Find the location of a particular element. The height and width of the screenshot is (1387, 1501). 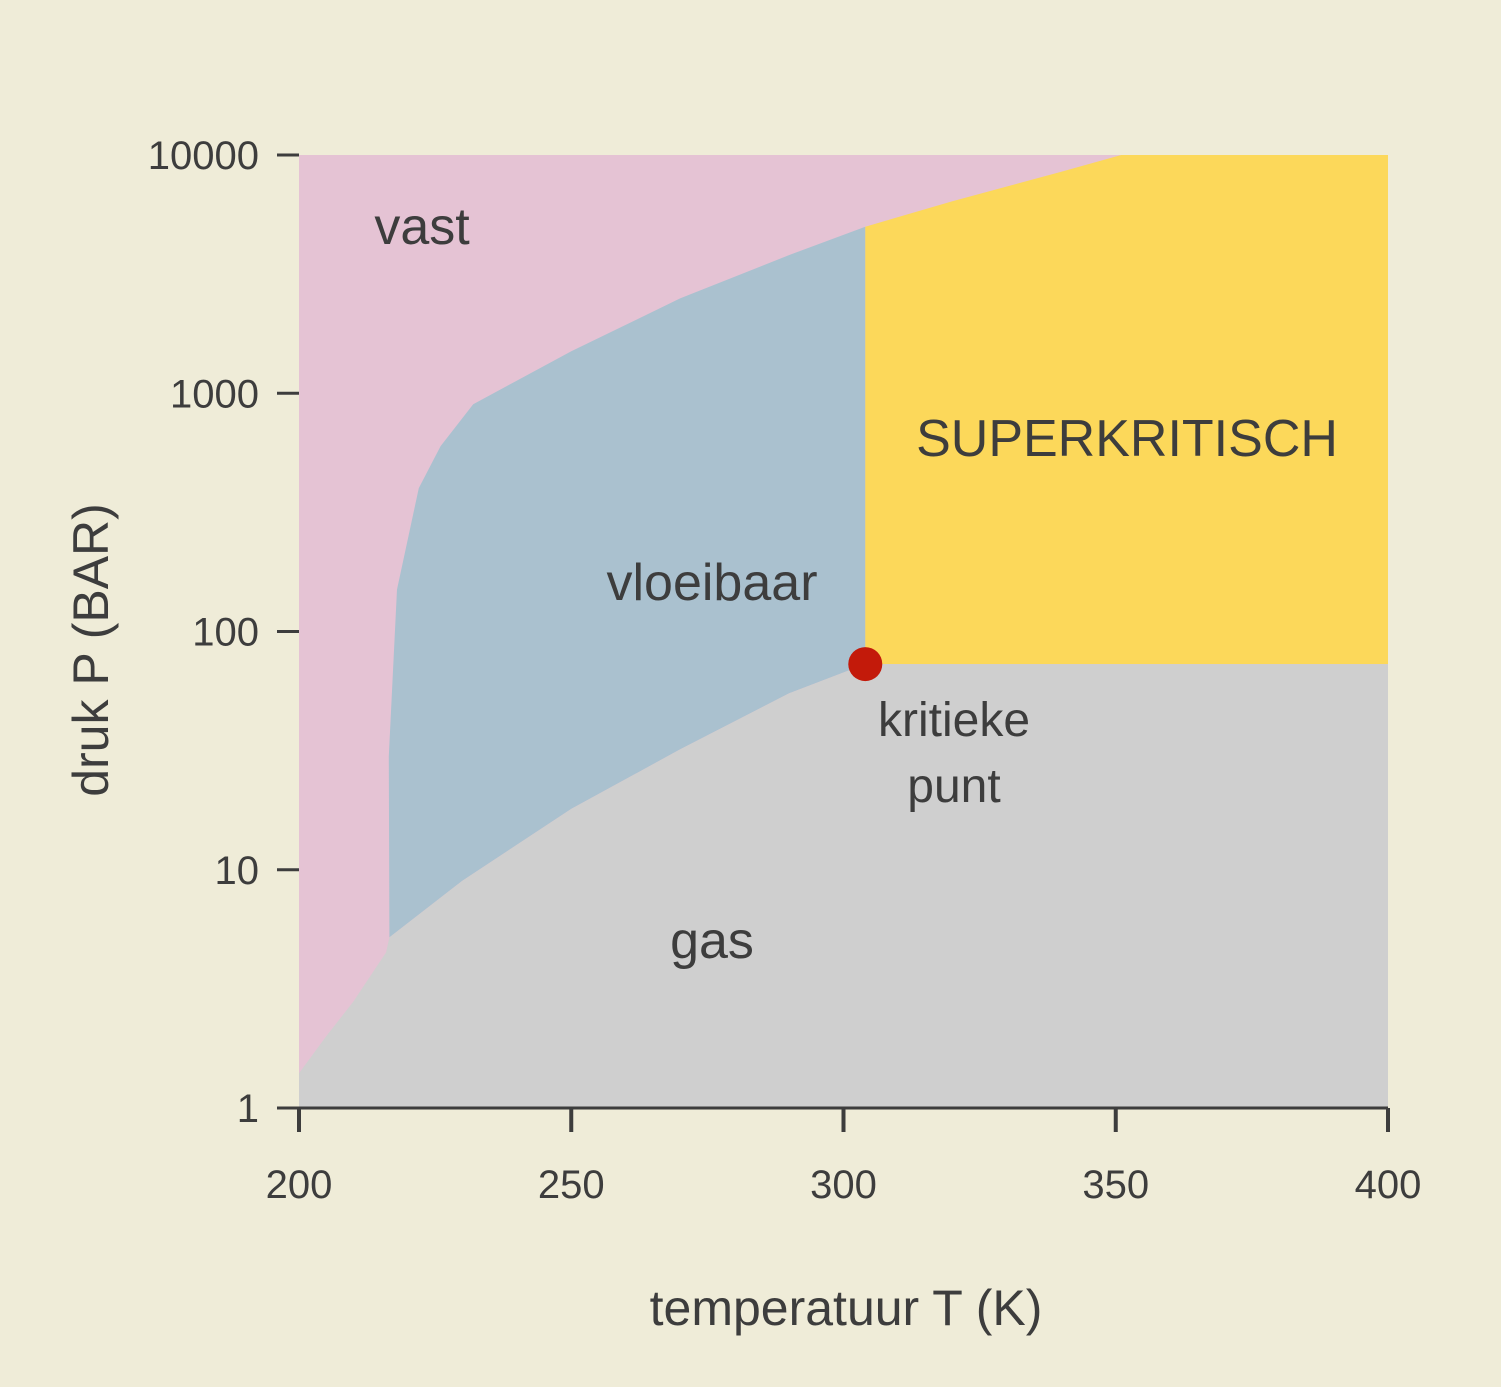

x-tick-label: 300 is located at coordinates (843, 1185).